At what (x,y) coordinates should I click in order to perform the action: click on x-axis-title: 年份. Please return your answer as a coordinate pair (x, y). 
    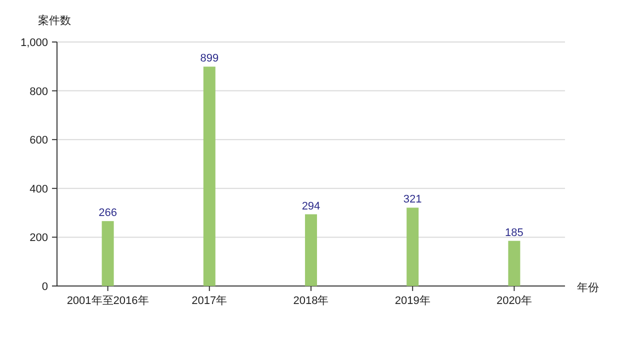
    Looking at the image, I should click on (588, 288).